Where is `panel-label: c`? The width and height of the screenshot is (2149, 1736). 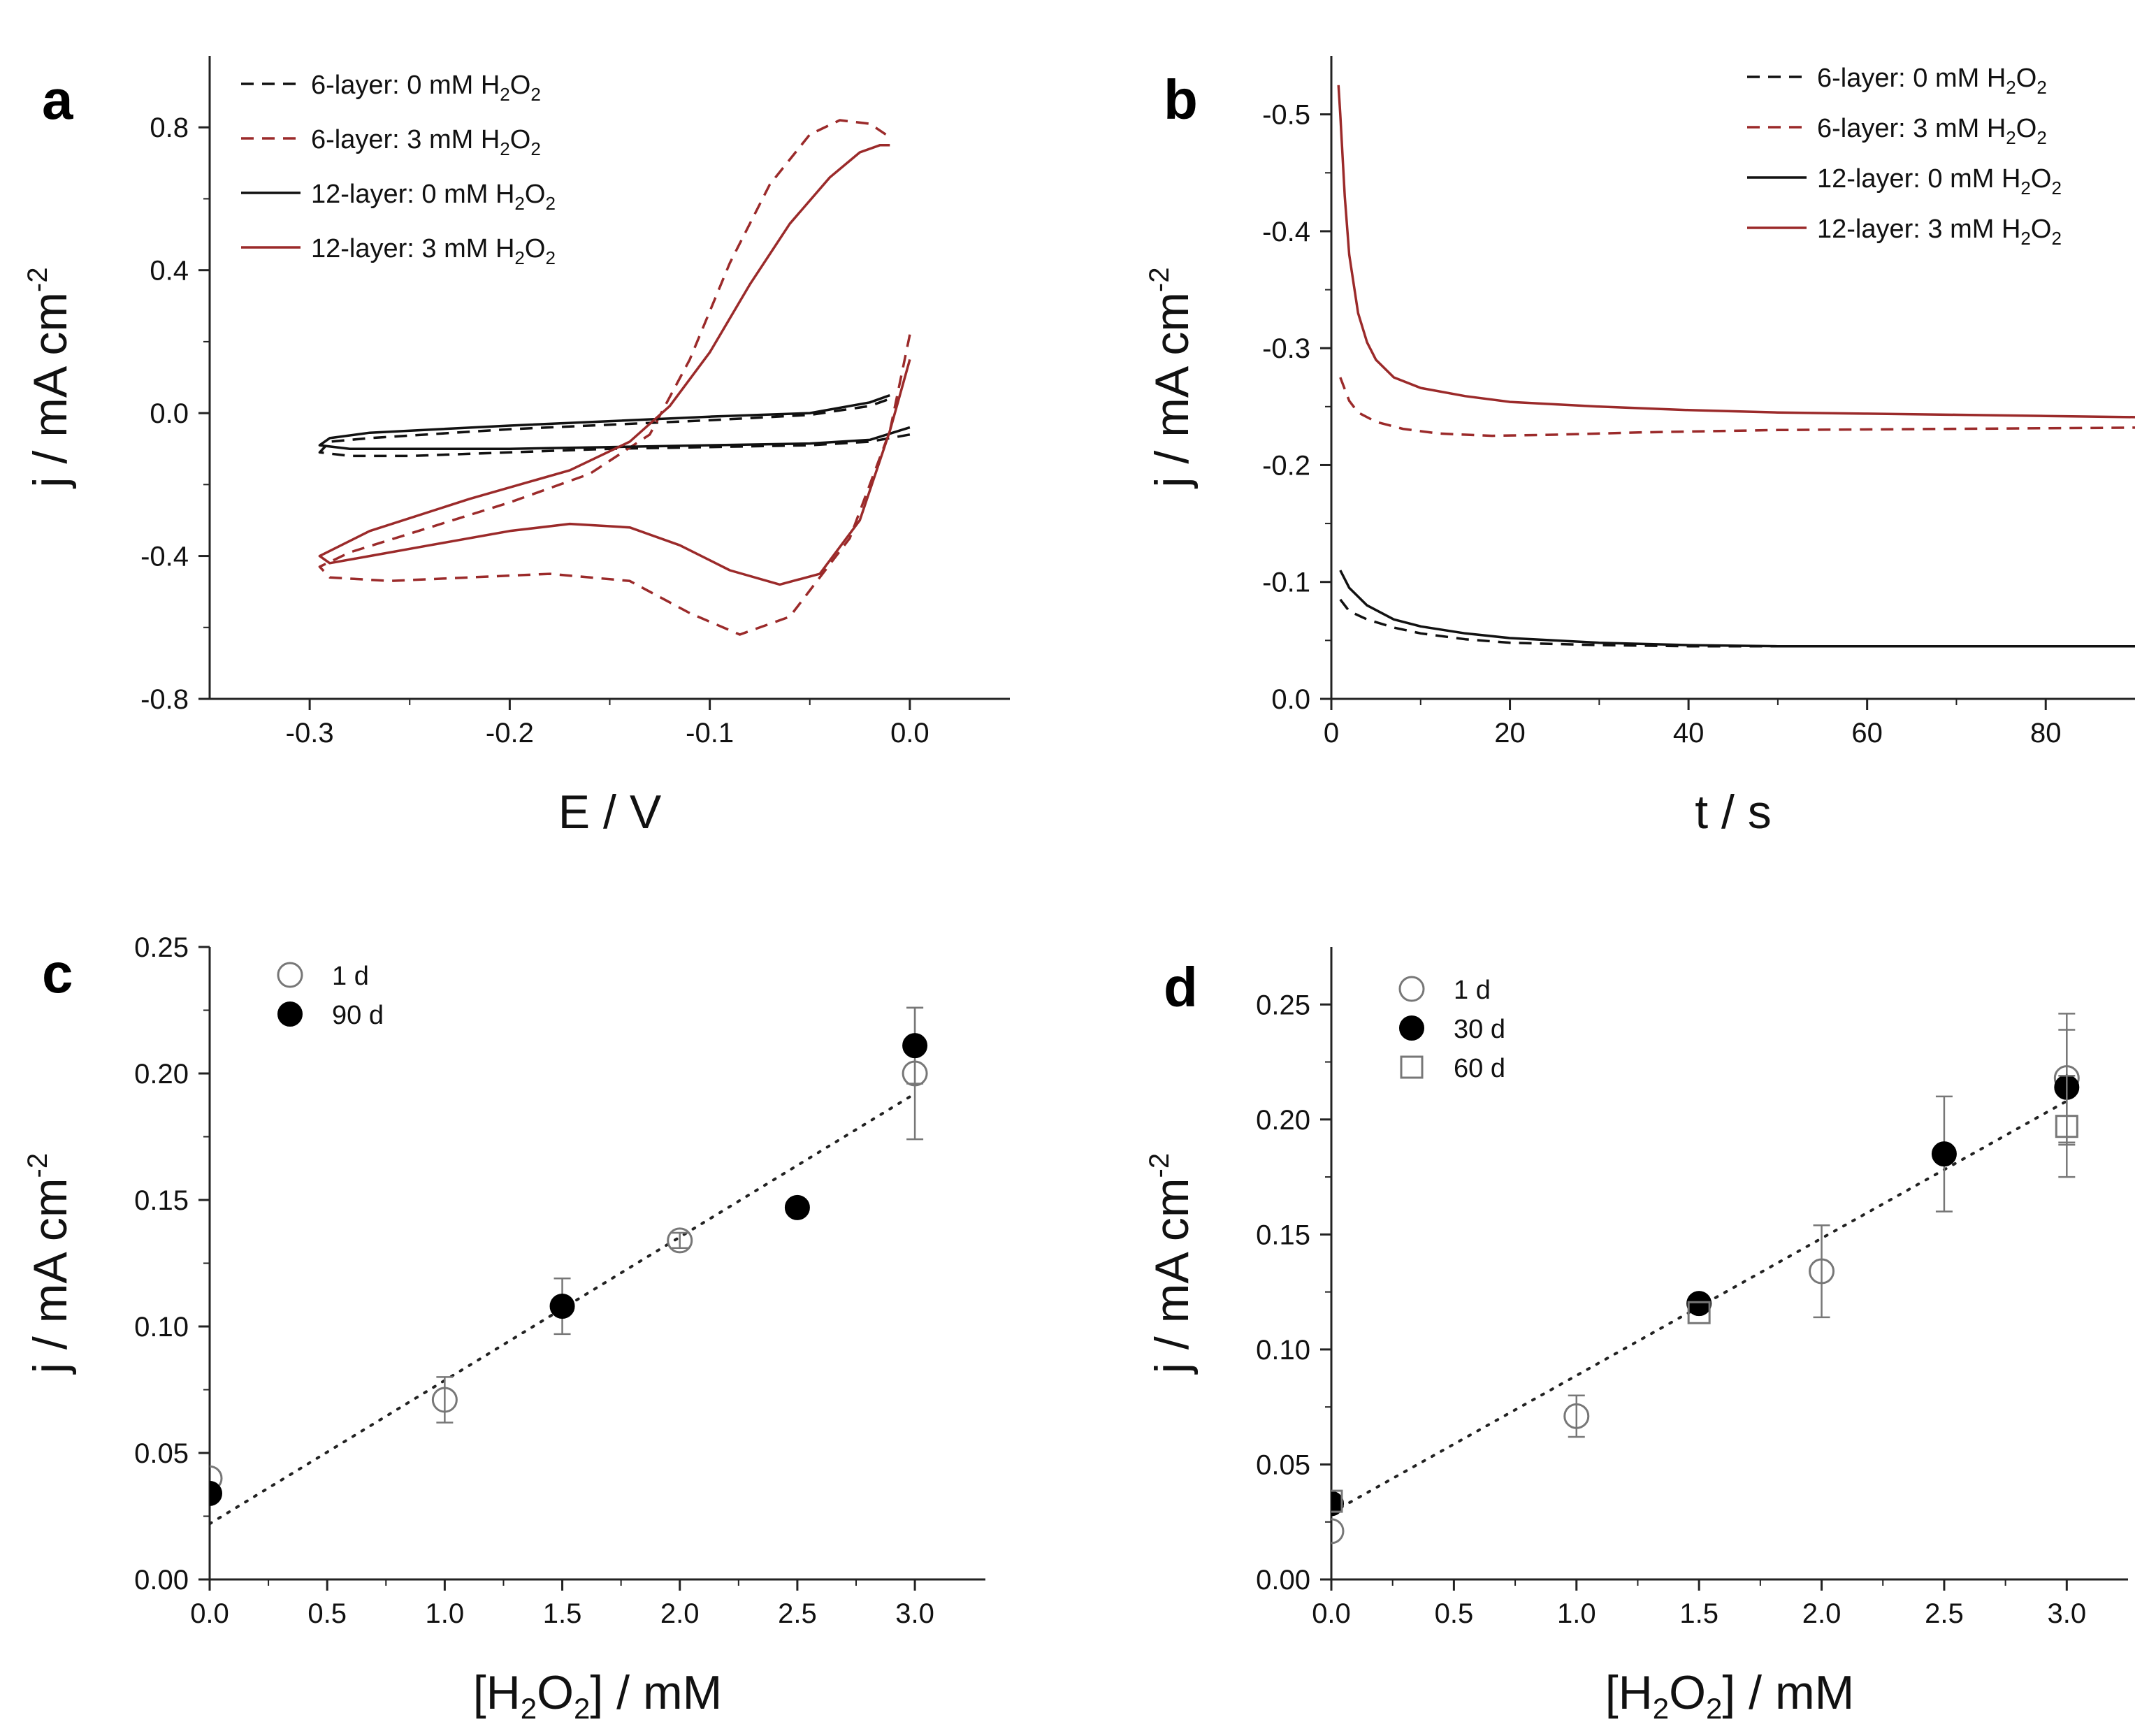
panel-label: c is located at coordinates (57, 973).